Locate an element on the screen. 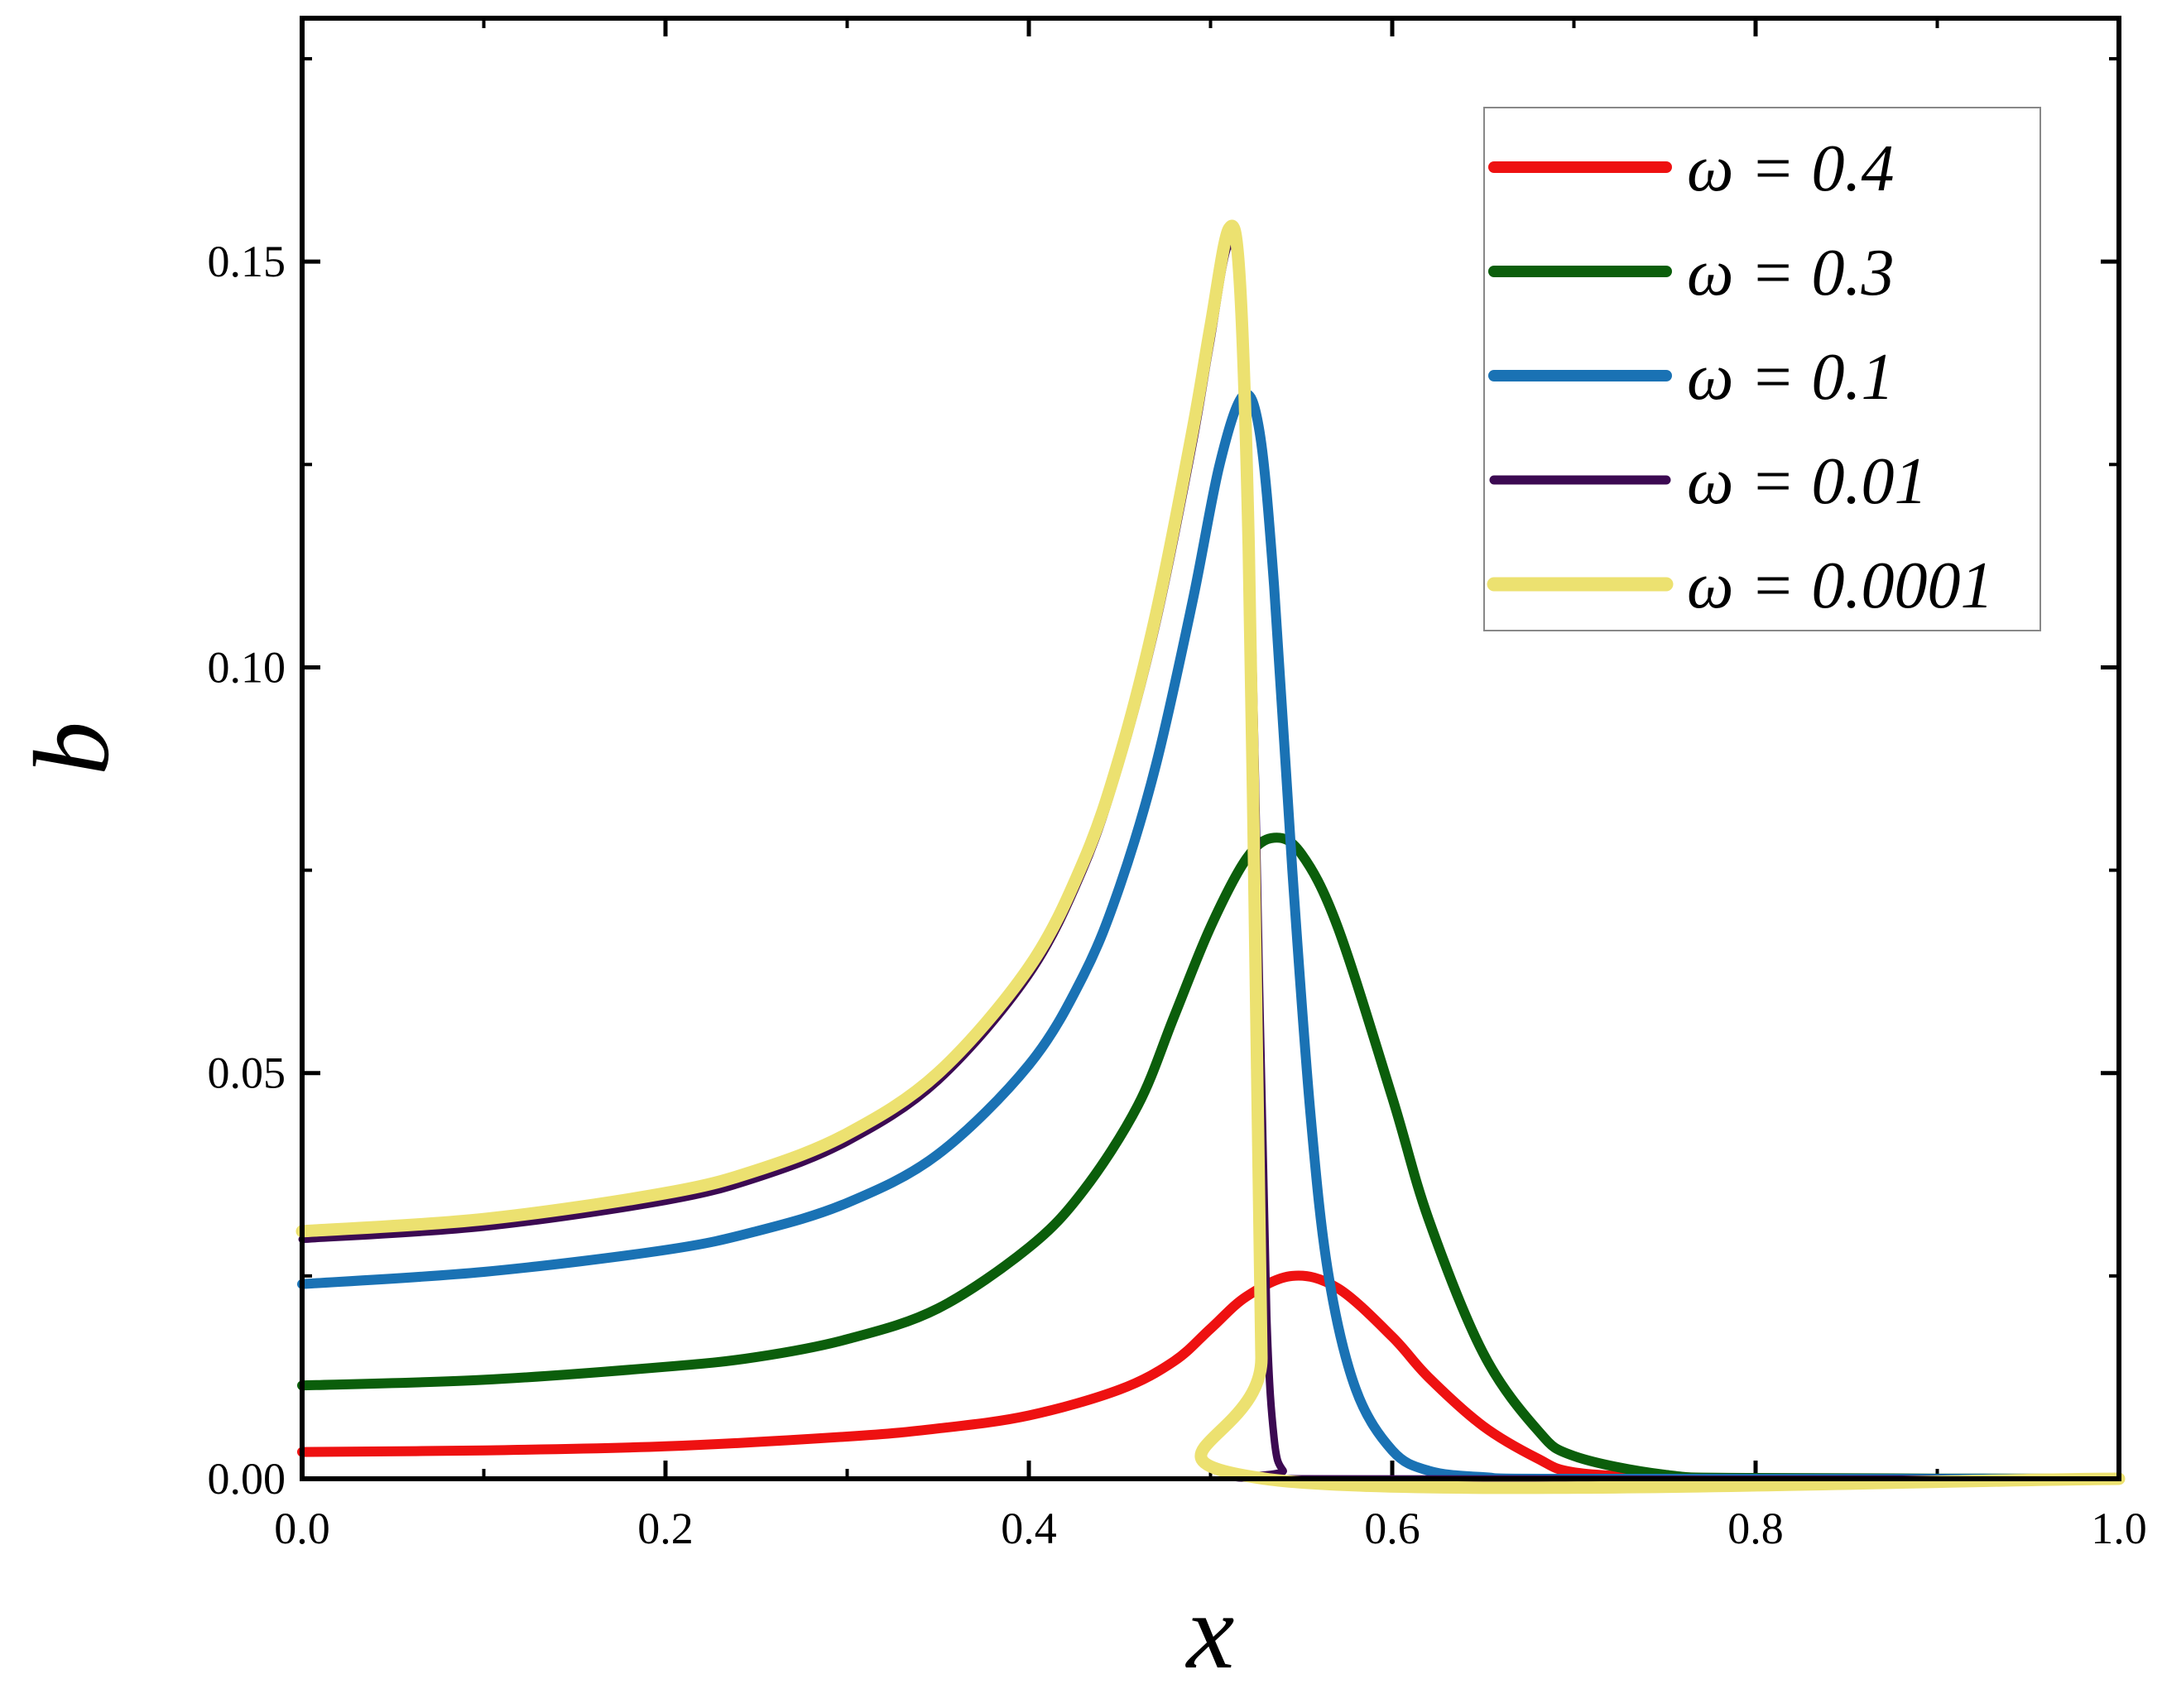  x-axis-label: x is located at coordinates (1210, 1631).